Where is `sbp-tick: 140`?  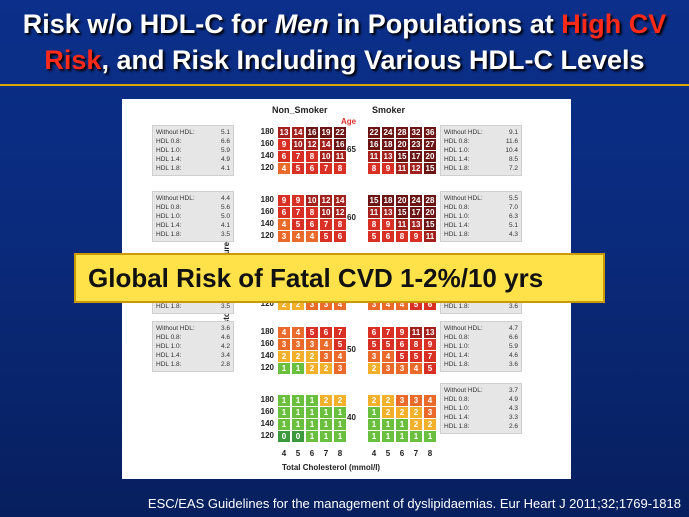
sbp-tick: 140 is located at coordinates (267, 355).